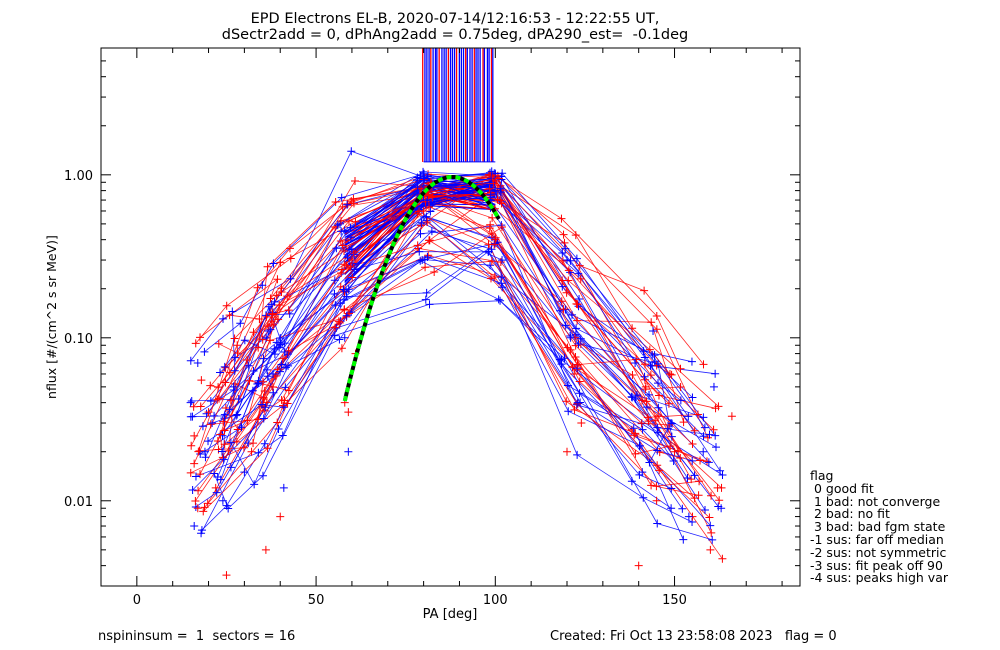  What do you see at coordinates (878, 552) in the screenshot?
I see `legend-item: -2 sus: not symmetric` at bounding box center [878, 552].